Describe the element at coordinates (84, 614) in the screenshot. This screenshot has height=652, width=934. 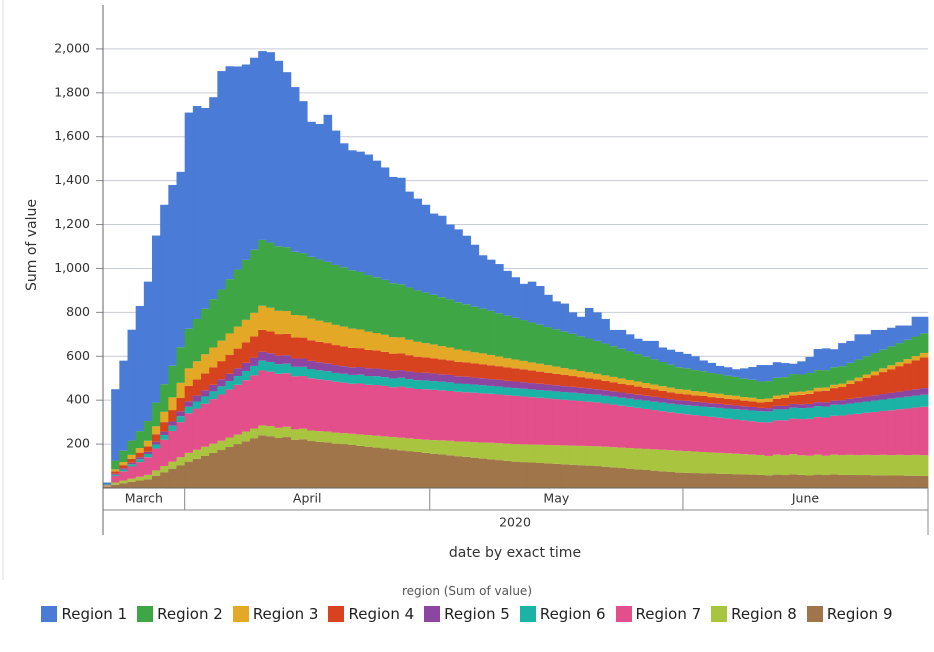
I see `legend-item: Region 1` at that location.